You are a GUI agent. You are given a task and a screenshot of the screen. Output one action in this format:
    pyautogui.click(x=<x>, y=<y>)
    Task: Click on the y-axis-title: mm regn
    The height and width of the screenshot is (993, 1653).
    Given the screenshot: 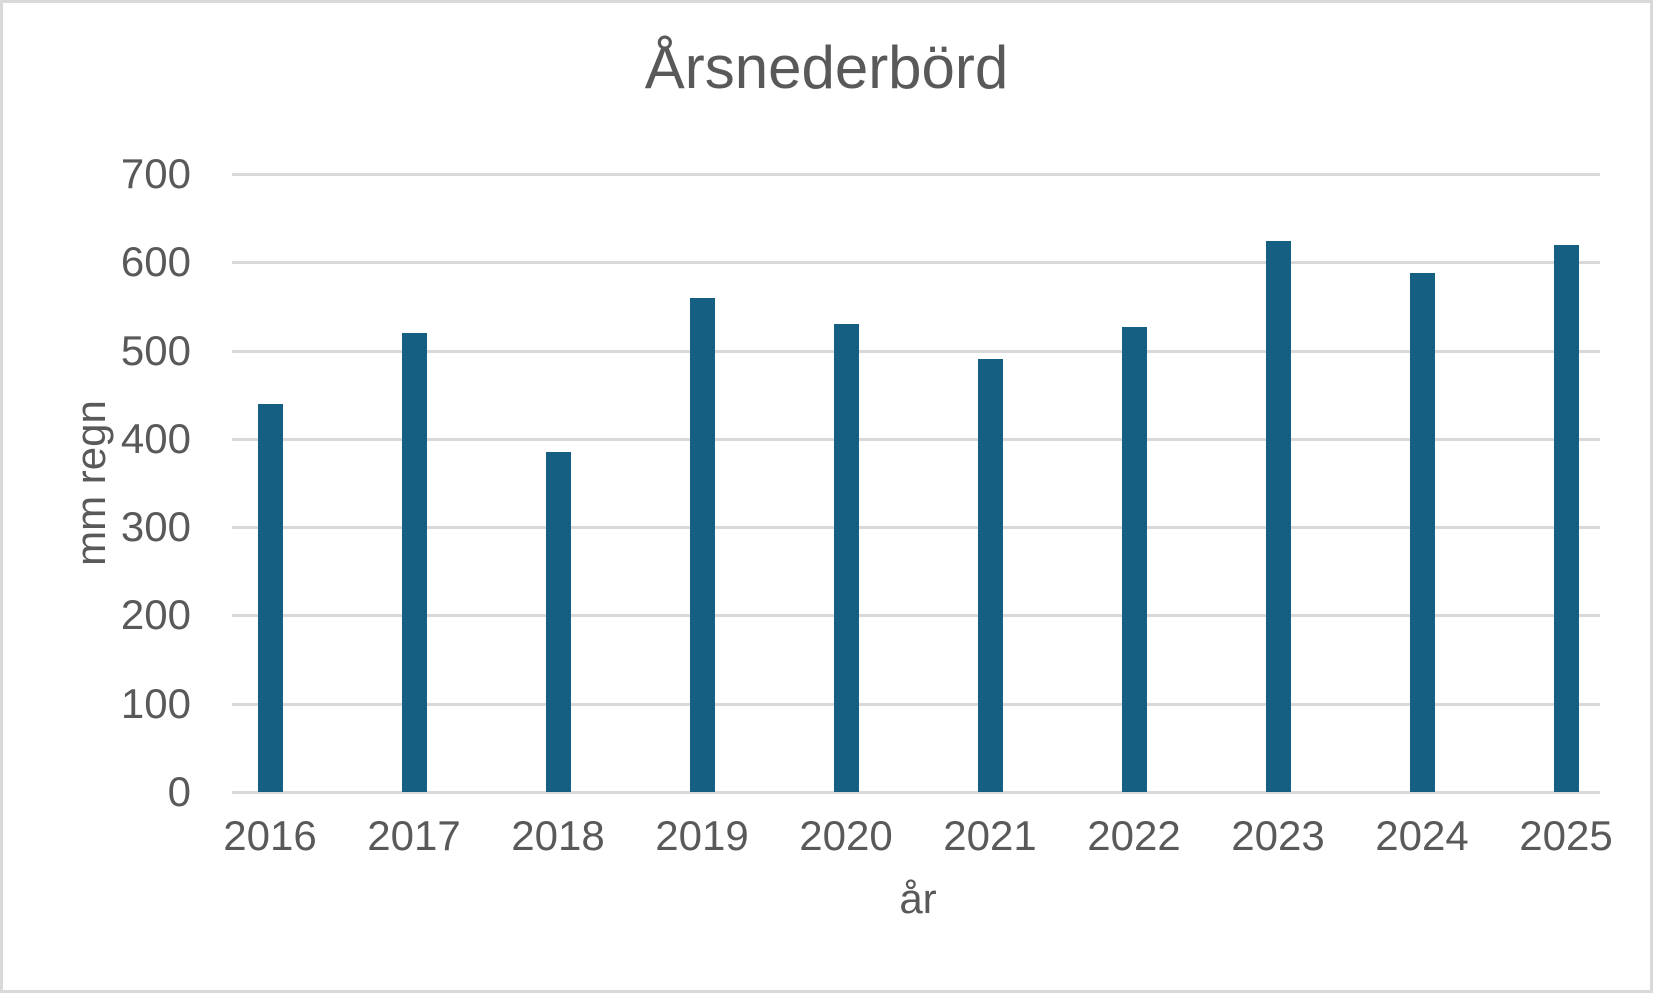 What is the action you would take?
    pyautogui.click(x=90, y=483)
    